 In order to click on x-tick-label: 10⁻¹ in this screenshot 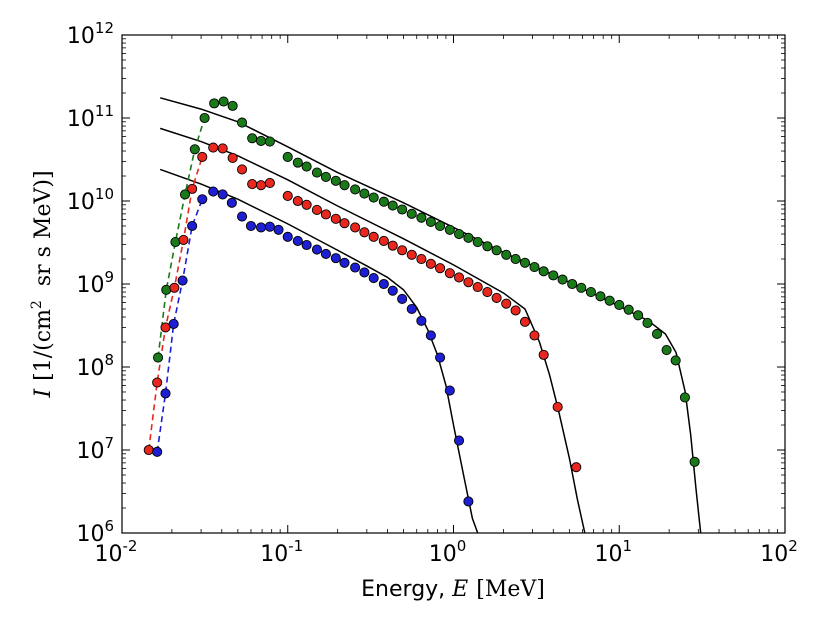, I will do `click(281, 552)`.